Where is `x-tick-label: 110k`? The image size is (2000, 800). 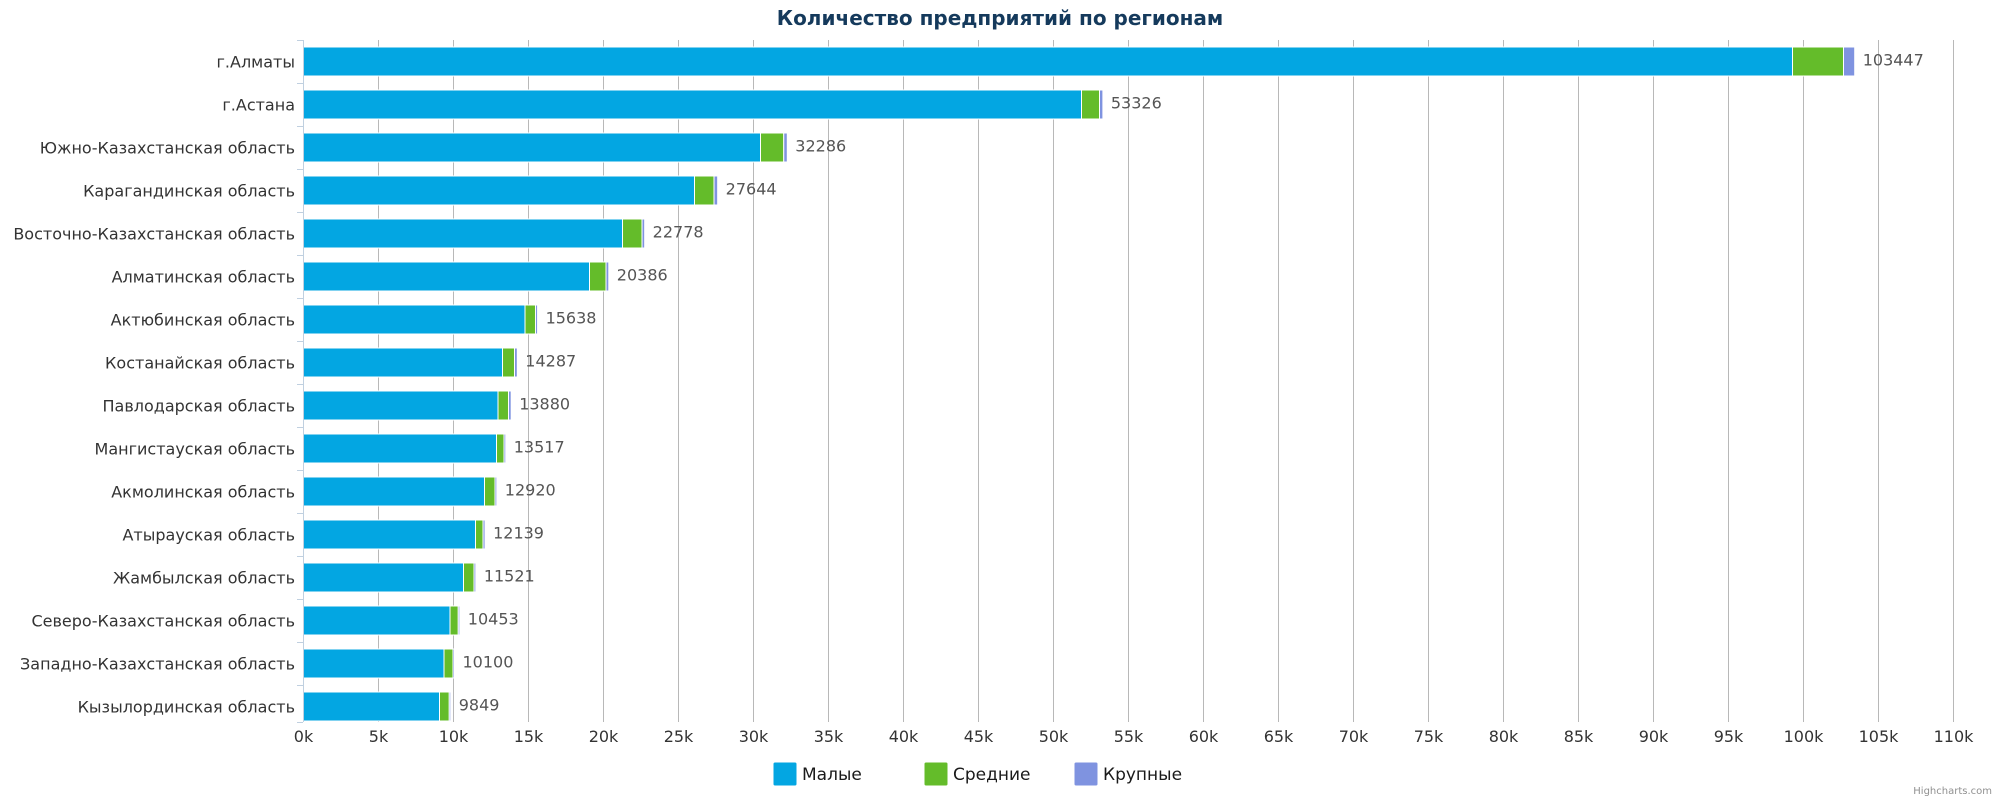
x-tick-label: 110k is located at coordinates (1954, 736).